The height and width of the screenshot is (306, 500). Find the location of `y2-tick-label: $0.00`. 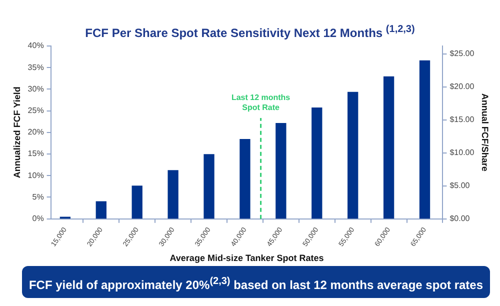

y2-tick-label: $0.00 is located at coordinates (460, 219).